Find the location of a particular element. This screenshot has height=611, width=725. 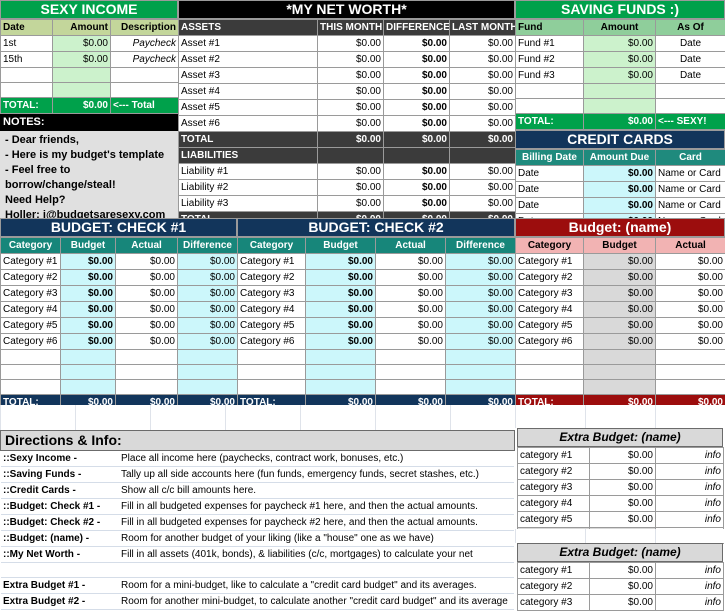

table-row: Category #2$0.00$0.00$0.00 is located at coordinates (377, 278).